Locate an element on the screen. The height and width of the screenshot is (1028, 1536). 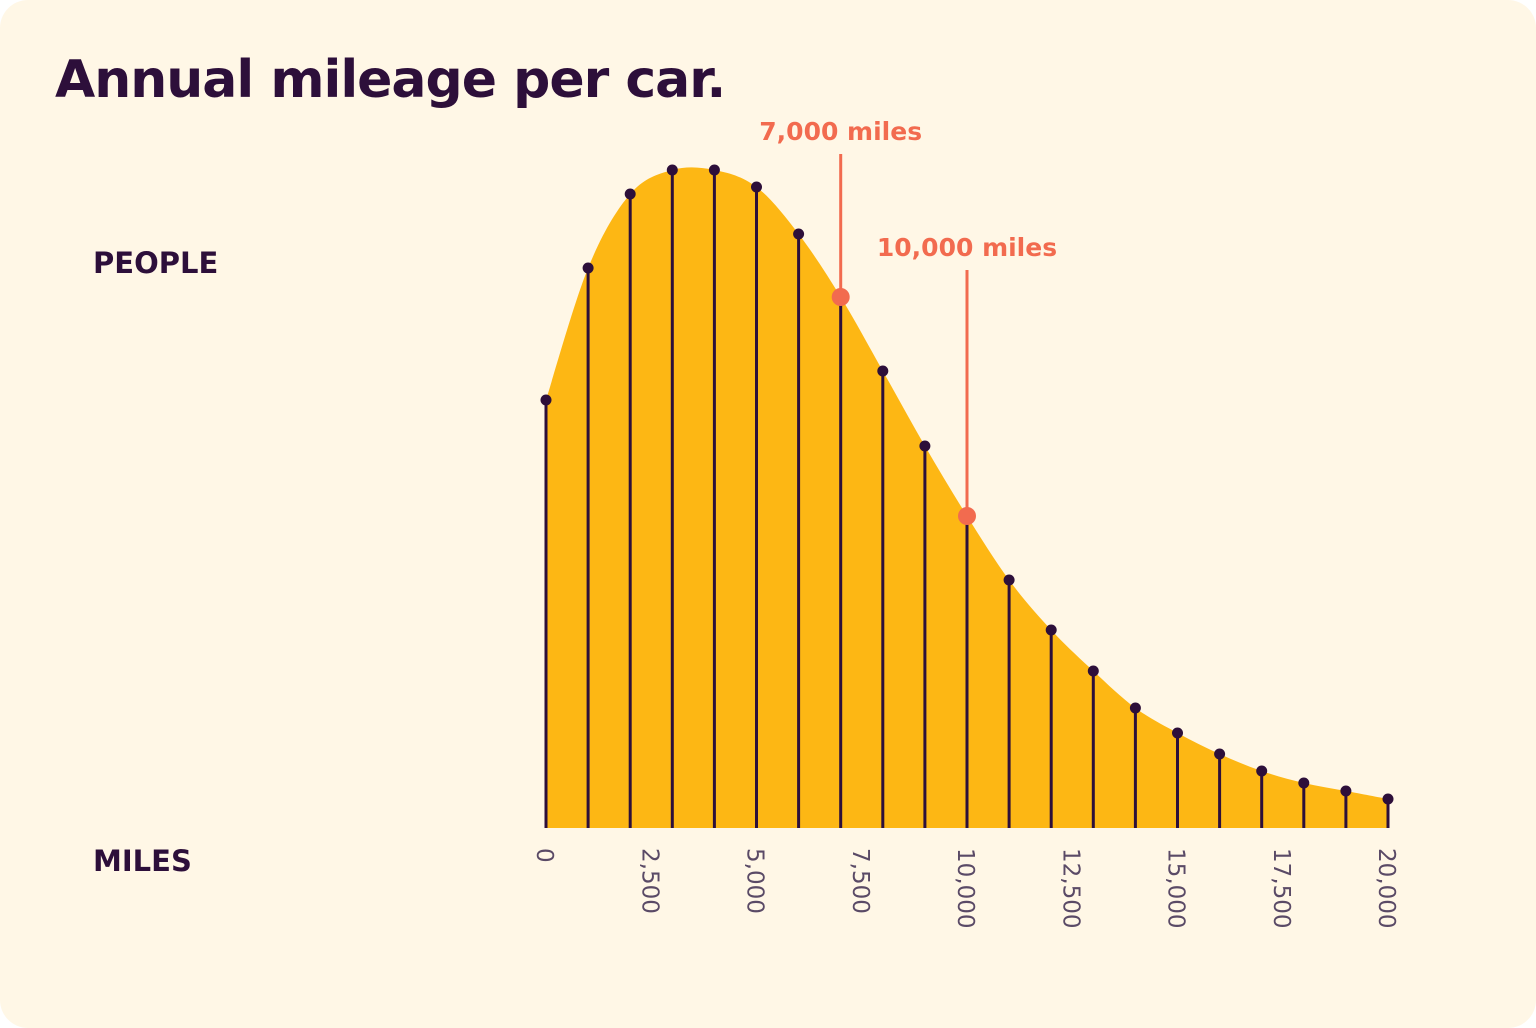
y-axis-label: PEOPLE is located at coordinates (156, 263).